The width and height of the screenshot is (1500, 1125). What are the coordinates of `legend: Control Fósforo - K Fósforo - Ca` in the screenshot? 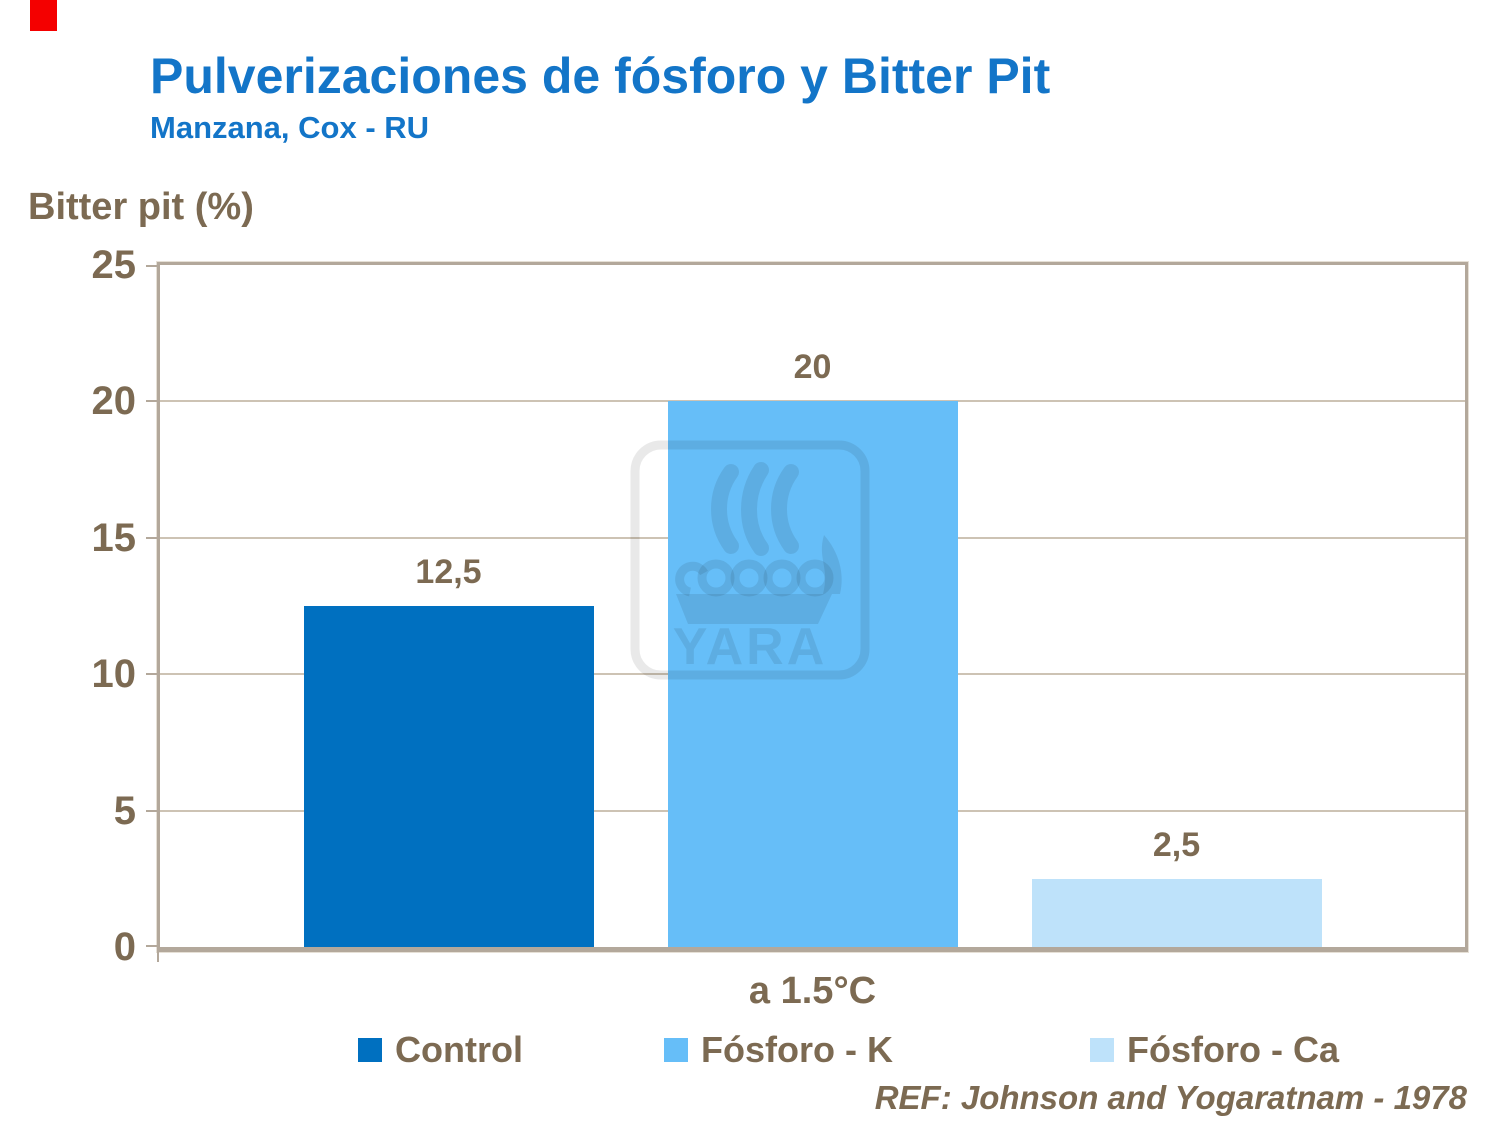 It's located at (750, 1054).